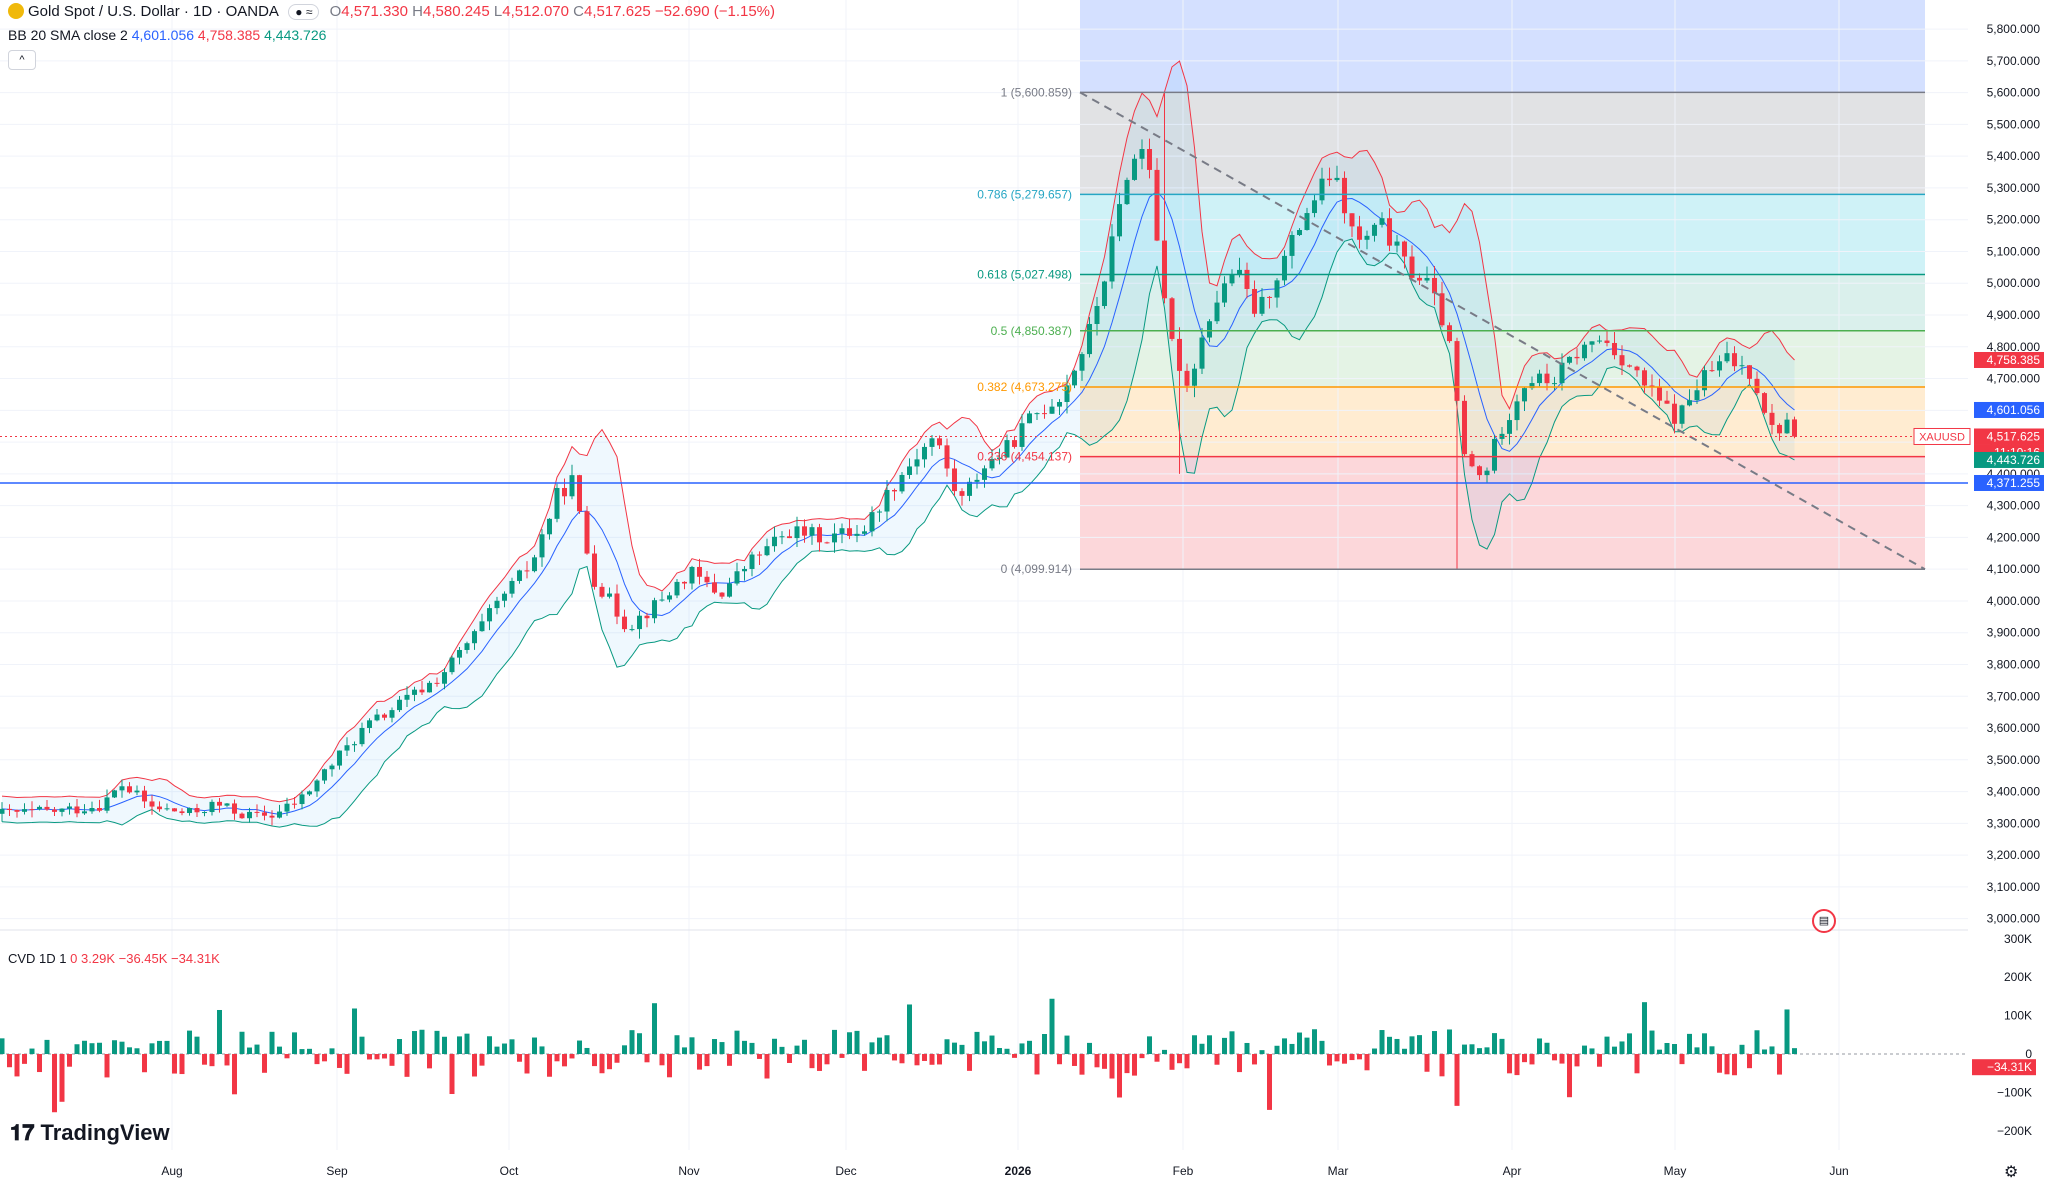  What do you see at coordinates (37, 958) in the screenshot?
I see `cvd-label: CVD 1D 1` at bounding box center [37, 958].